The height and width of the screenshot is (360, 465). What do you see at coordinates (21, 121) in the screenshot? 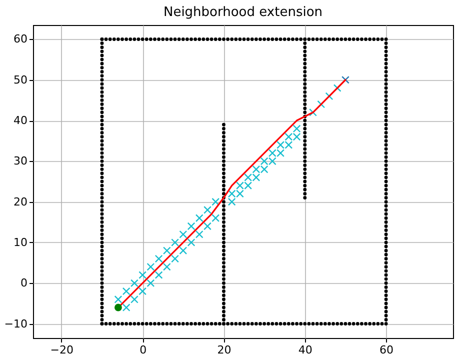
I see `y-tick-label: 40` at bounding box center [21, 121].